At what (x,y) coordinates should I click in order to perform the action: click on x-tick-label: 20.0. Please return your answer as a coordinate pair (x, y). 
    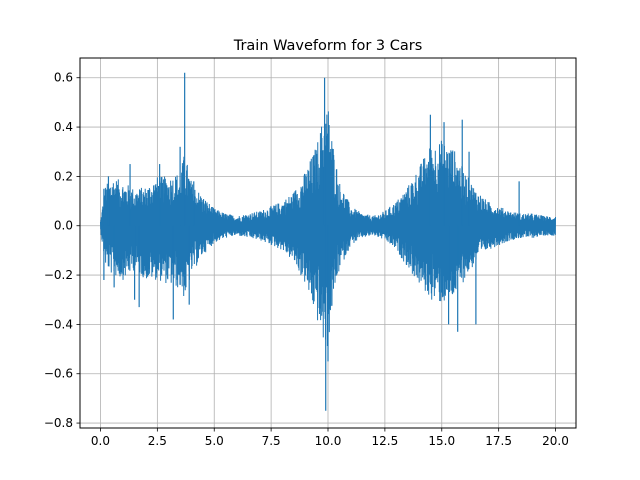
    Looking at the image, I should click on (555, 441).